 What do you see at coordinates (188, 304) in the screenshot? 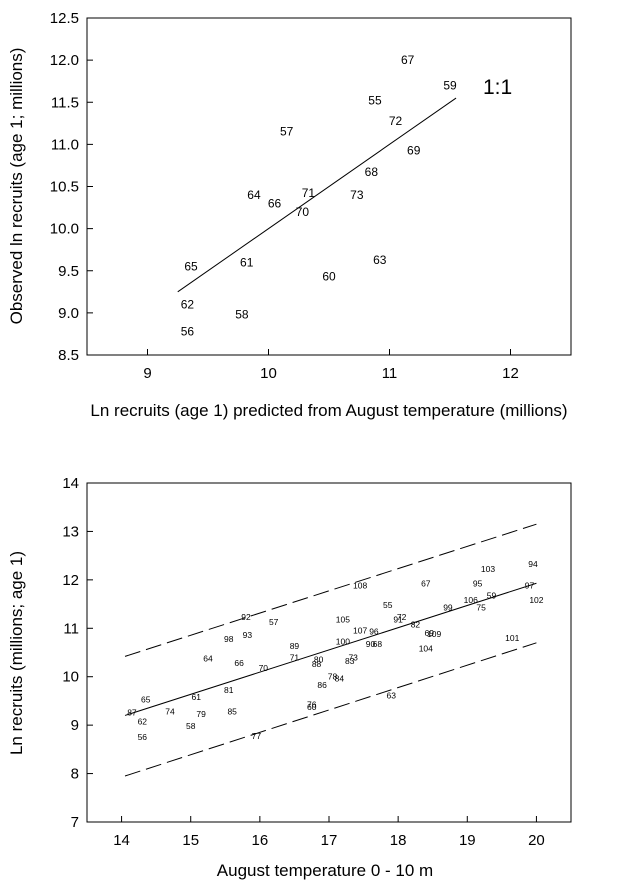
I see `point-label: 62` at bounding box center [188, 304].